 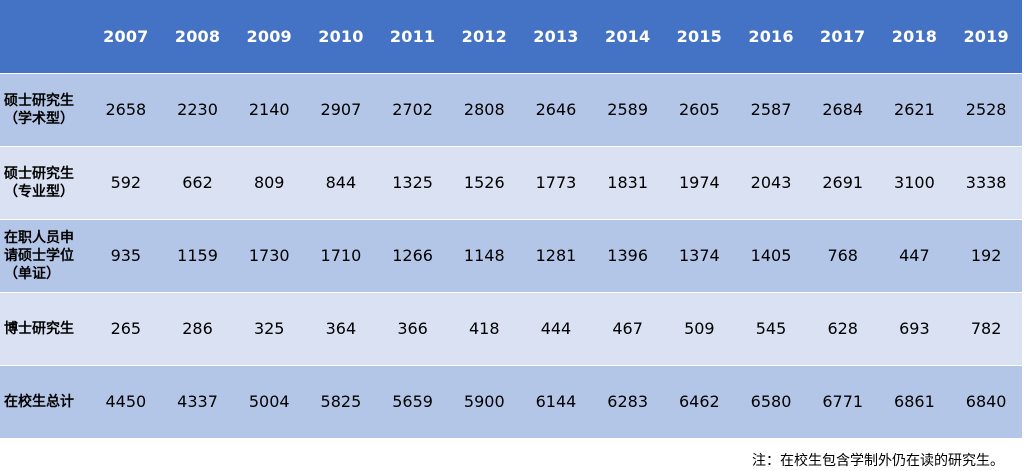 I want to click on year-header: 2012, so click(x=484, y=37).